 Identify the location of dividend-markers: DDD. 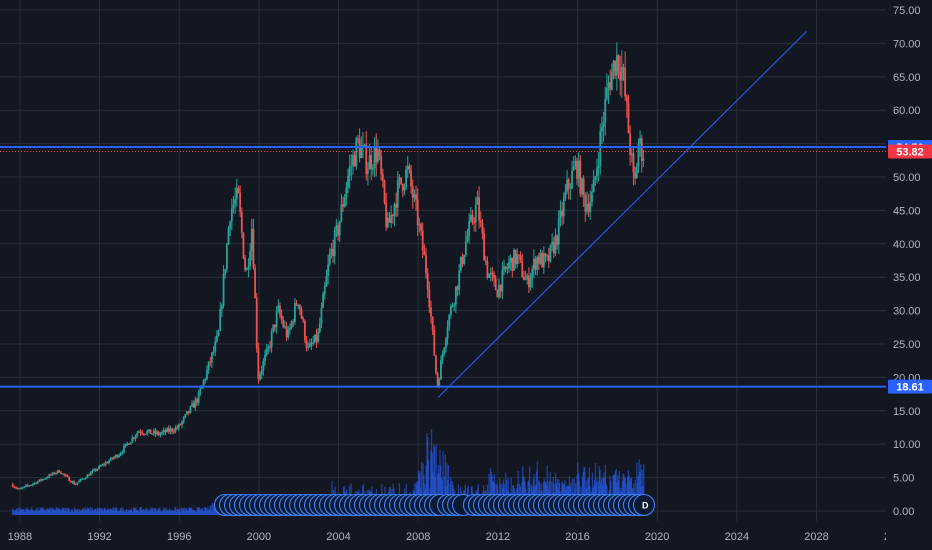
(434, 505).